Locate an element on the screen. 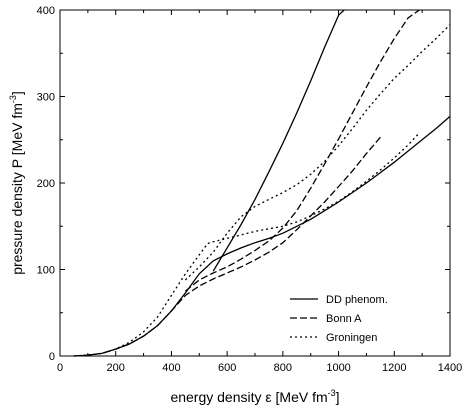 Image resolution: width=469 pixels, height=410 pixels. x-tick-label: 1000 is located at coordinates (338, 368).